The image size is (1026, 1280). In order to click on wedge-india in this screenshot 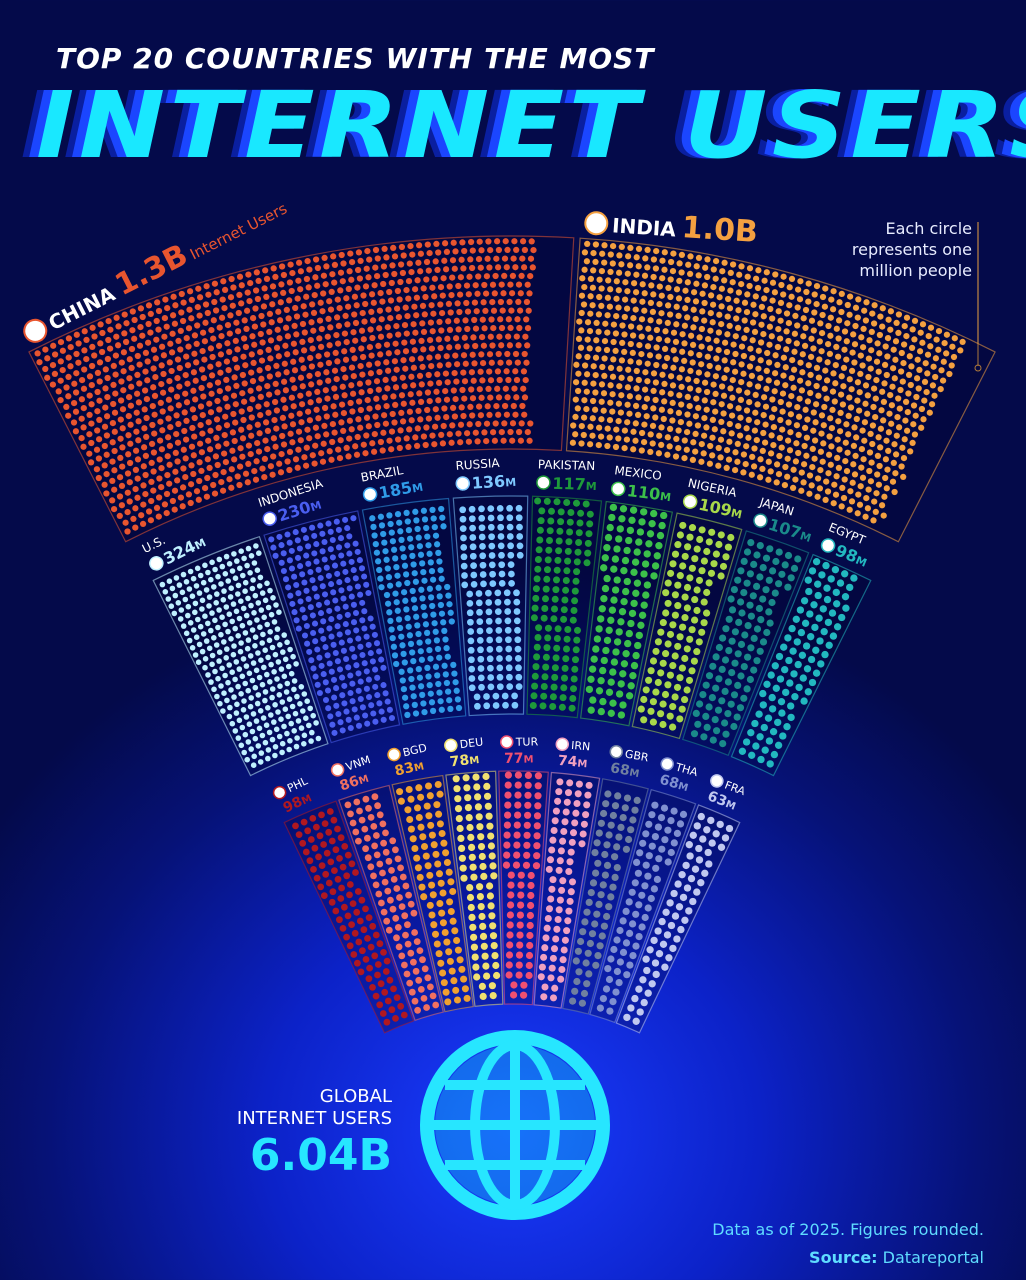, I will do `click(780, 390)`.